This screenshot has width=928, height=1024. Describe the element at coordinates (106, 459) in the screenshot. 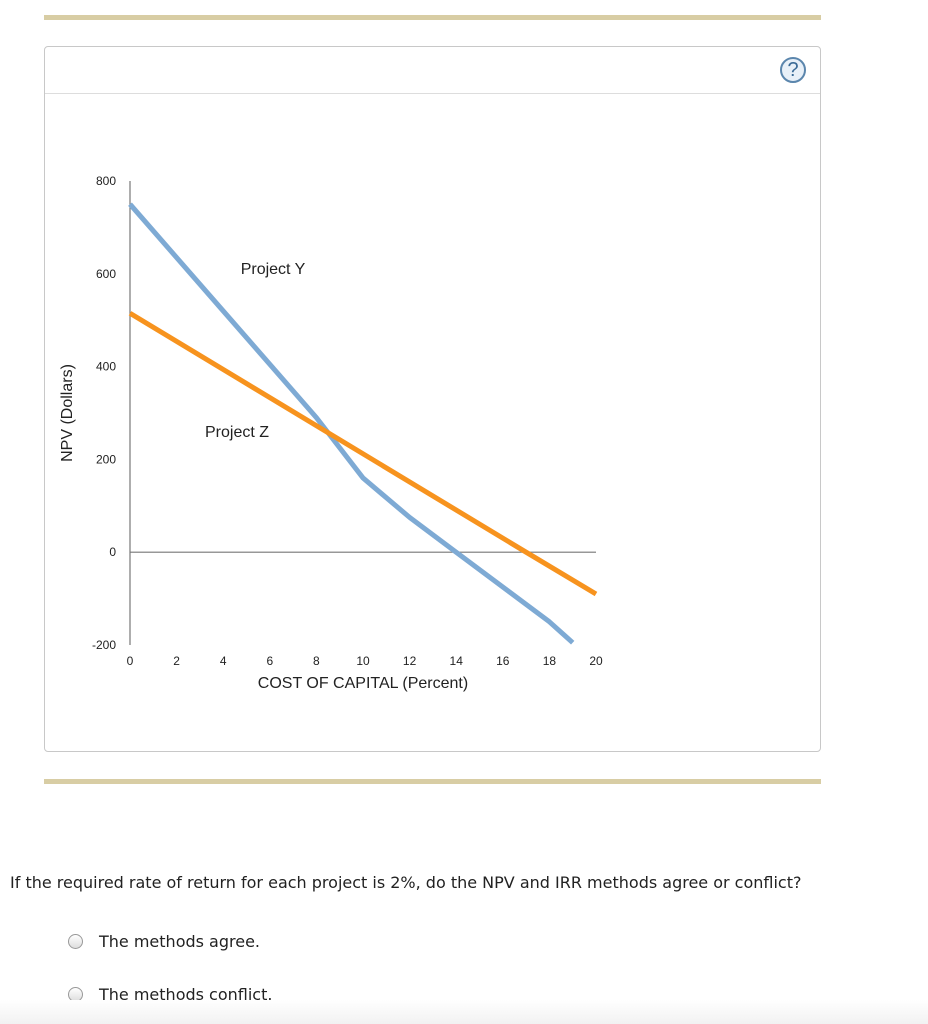

I see `y-tick-label: 200` at that location.